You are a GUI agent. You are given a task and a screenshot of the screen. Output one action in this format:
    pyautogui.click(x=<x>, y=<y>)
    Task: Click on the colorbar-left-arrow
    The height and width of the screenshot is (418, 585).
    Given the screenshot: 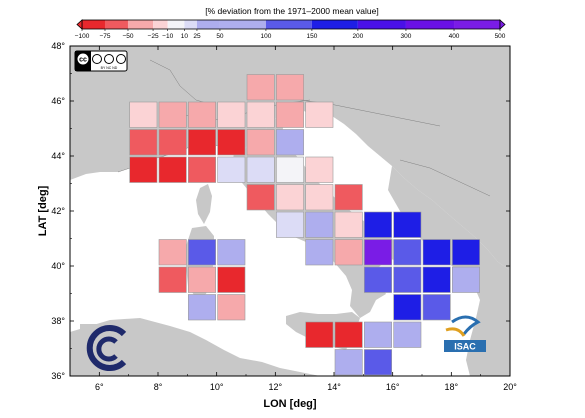 What is the action you would take?
    pyautogui.click(x=79, y=24)
    